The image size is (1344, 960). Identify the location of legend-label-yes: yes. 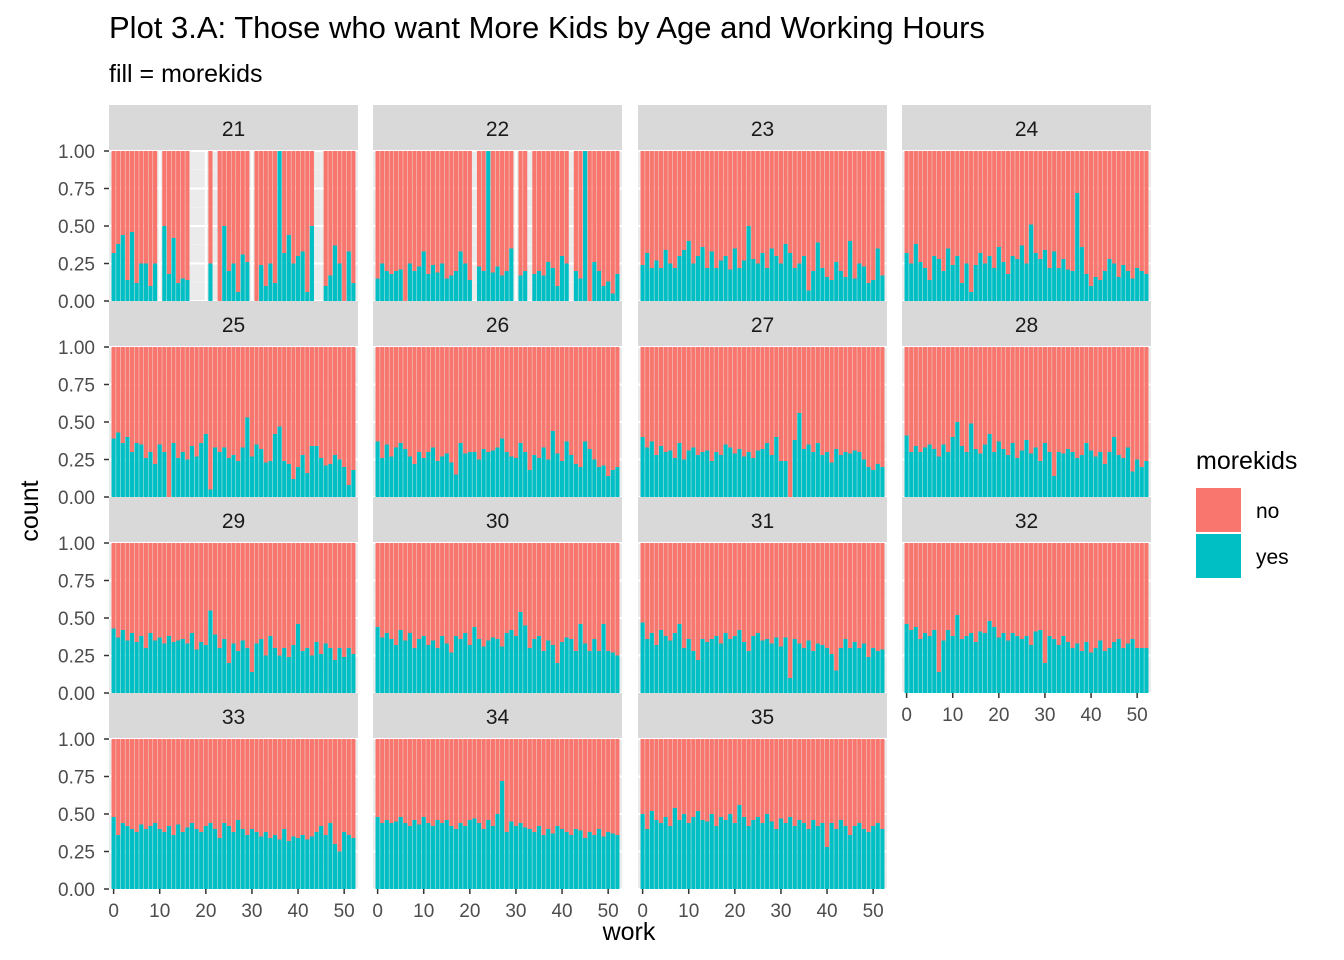
(1272, 557).